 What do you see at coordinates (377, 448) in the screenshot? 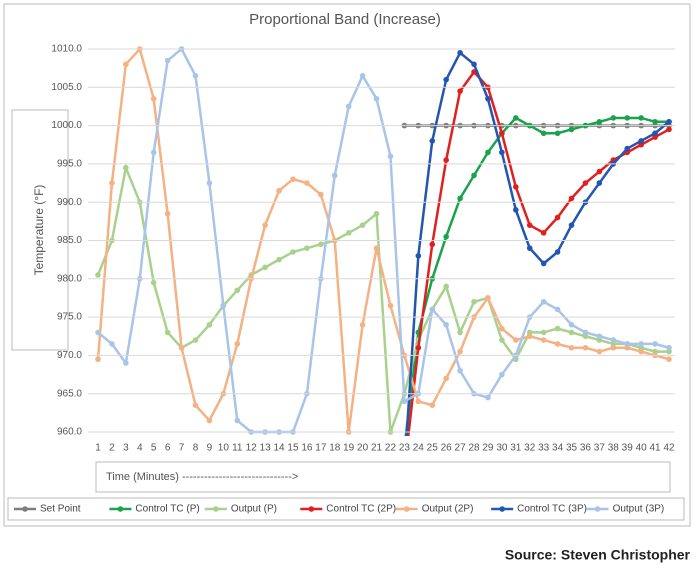
I see `x-tick-label: 21` at bounding box center [377, 448].